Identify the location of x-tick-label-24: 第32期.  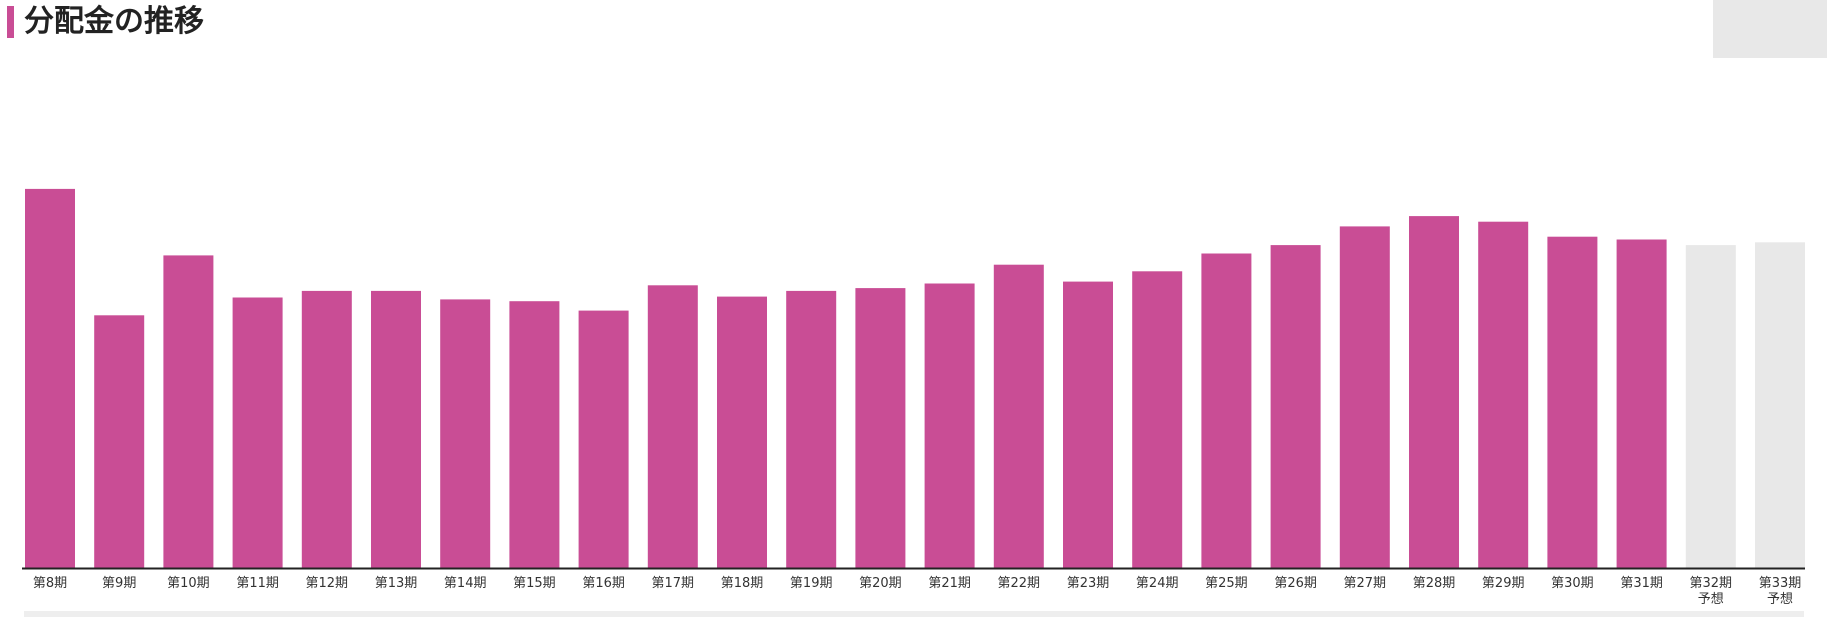
(1711, 583).